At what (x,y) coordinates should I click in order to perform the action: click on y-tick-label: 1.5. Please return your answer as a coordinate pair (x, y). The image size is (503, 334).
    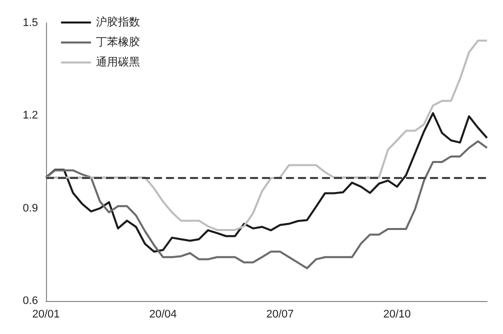
    Looking at the image, I should click on (30, 23).